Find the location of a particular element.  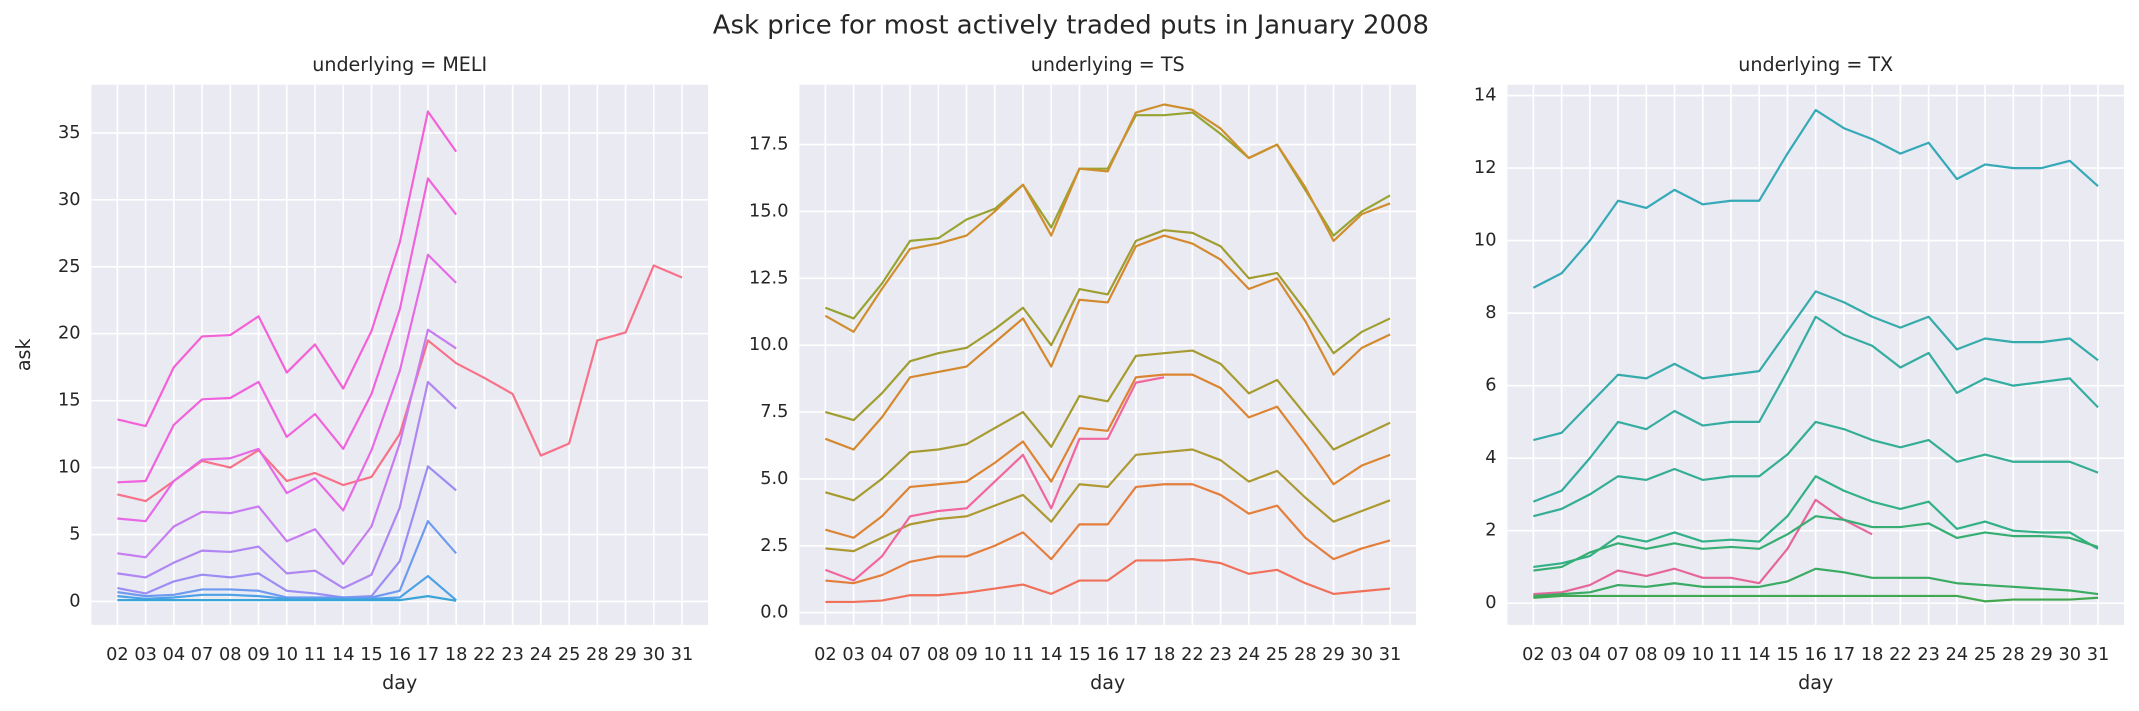

y-tick-label: 0.0 is located at coordinates (774, 613).